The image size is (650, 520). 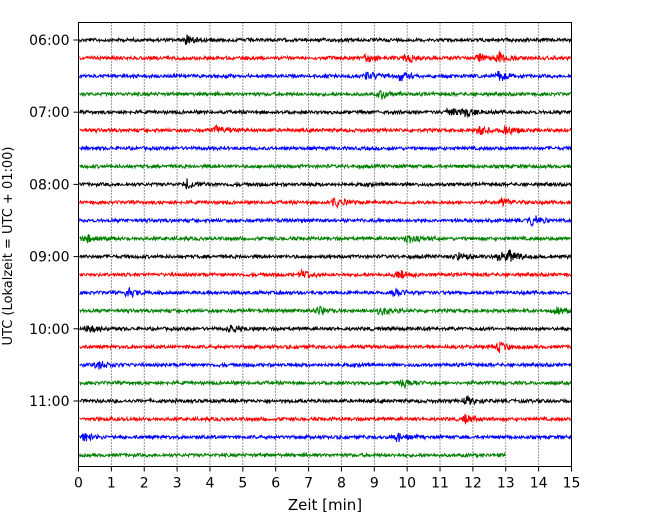 What do you see at coordinates (49, 258) in the screenshot?
I see `y-tick-label: 09:00` at bounding box center [49, 258].